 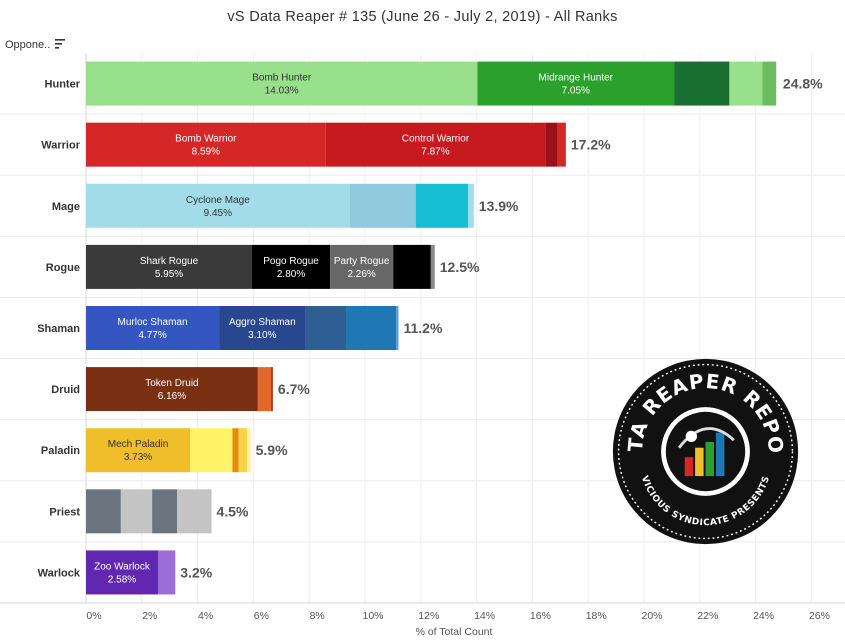 I want to click on segment-value-label: 2.26%, so click(x=361, y=274).